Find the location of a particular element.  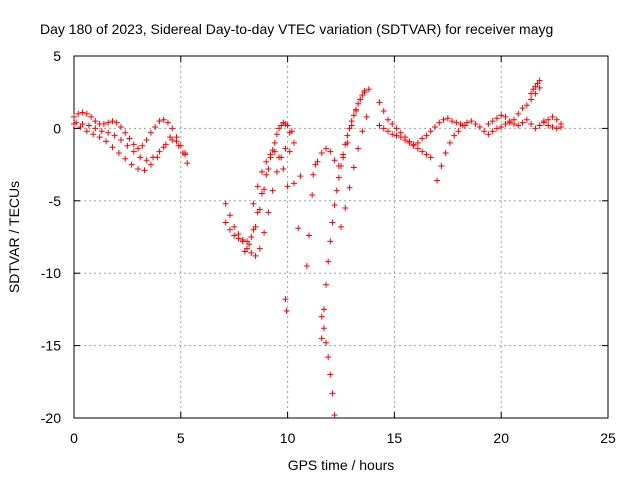

y-tick-label: -10 is located at coordinates (51, 273).